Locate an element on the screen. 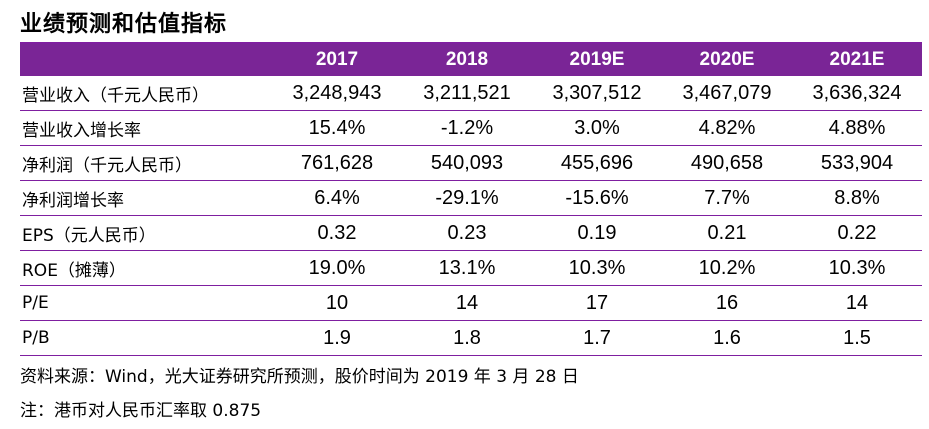 The width and height of the screenshot is (929, 429). table-cell: 1.5 is located at coordinates (857, 338).